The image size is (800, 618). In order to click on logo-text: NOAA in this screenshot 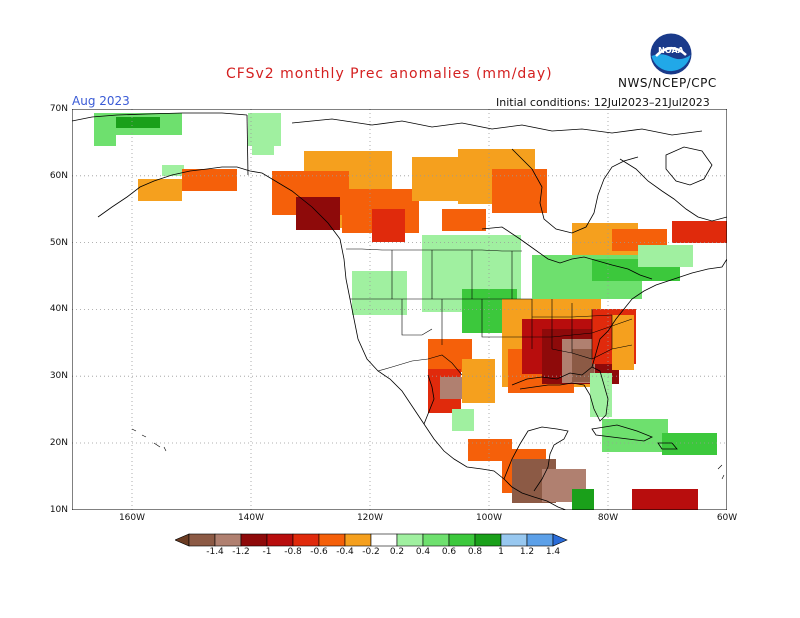, I will do `click(671, 50)`.